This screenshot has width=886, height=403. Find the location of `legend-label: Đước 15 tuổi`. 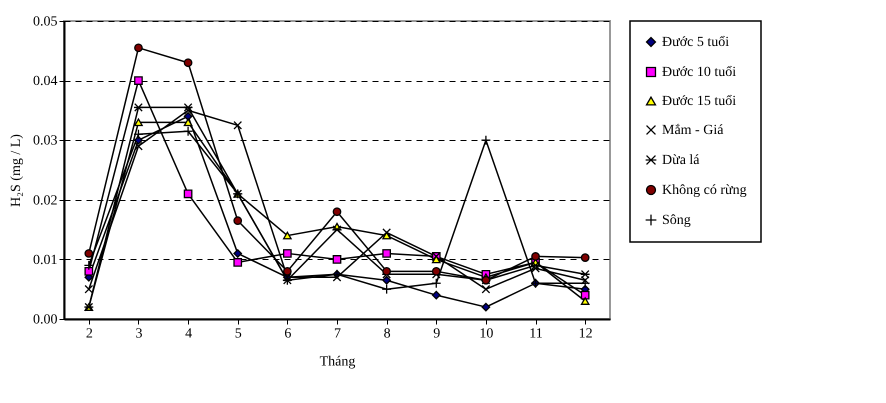

legend-label: Đước 15 tuổi is located at coordinates (699, 101).